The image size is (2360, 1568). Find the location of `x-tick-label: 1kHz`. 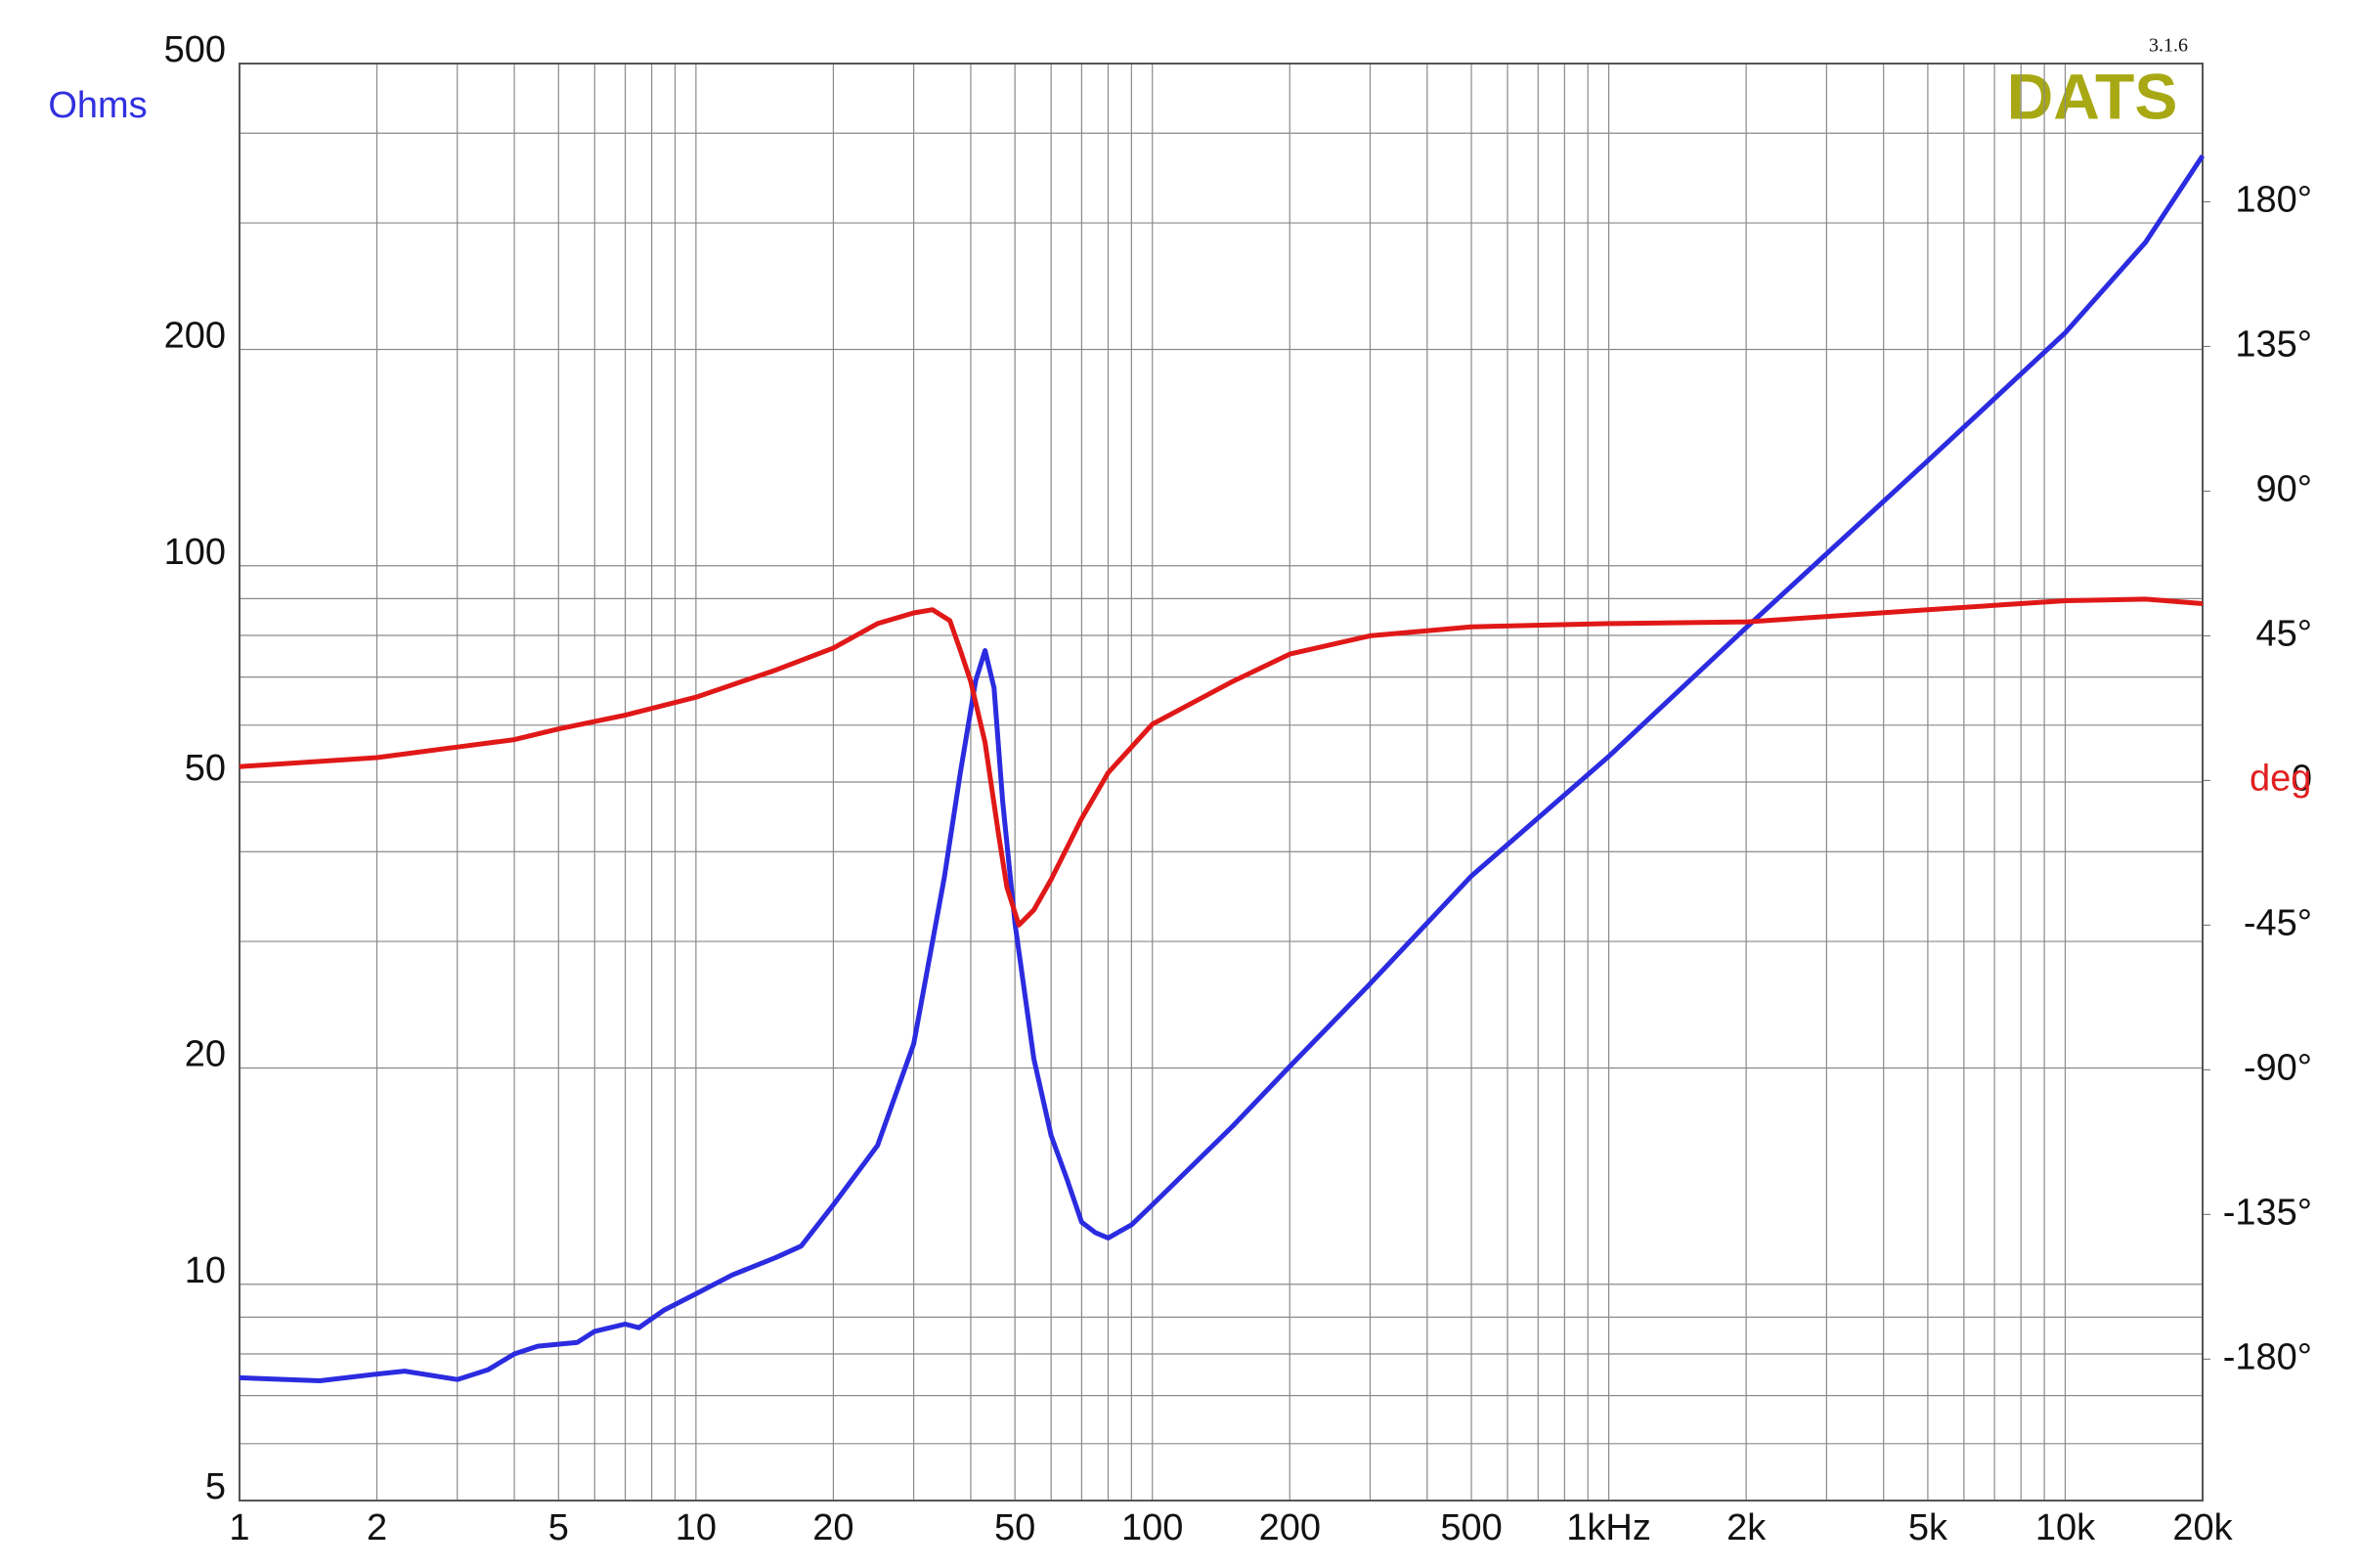

x-tick-label: 1kHz is located at coordinates (1608, 1527).